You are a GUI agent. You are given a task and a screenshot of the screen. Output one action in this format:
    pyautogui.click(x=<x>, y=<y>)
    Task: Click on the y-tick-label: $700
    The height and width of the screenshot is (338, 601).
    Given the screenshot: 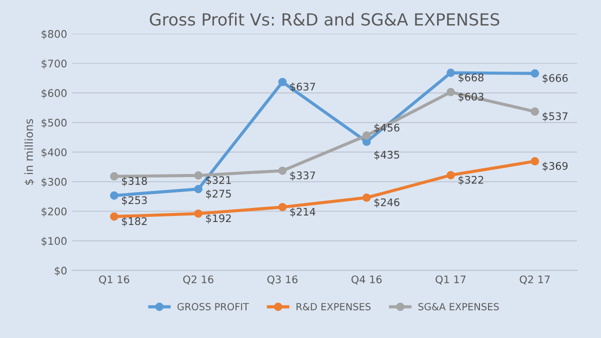 What is the action you would take?
    pyautogui.click(x=54, y=64)
    